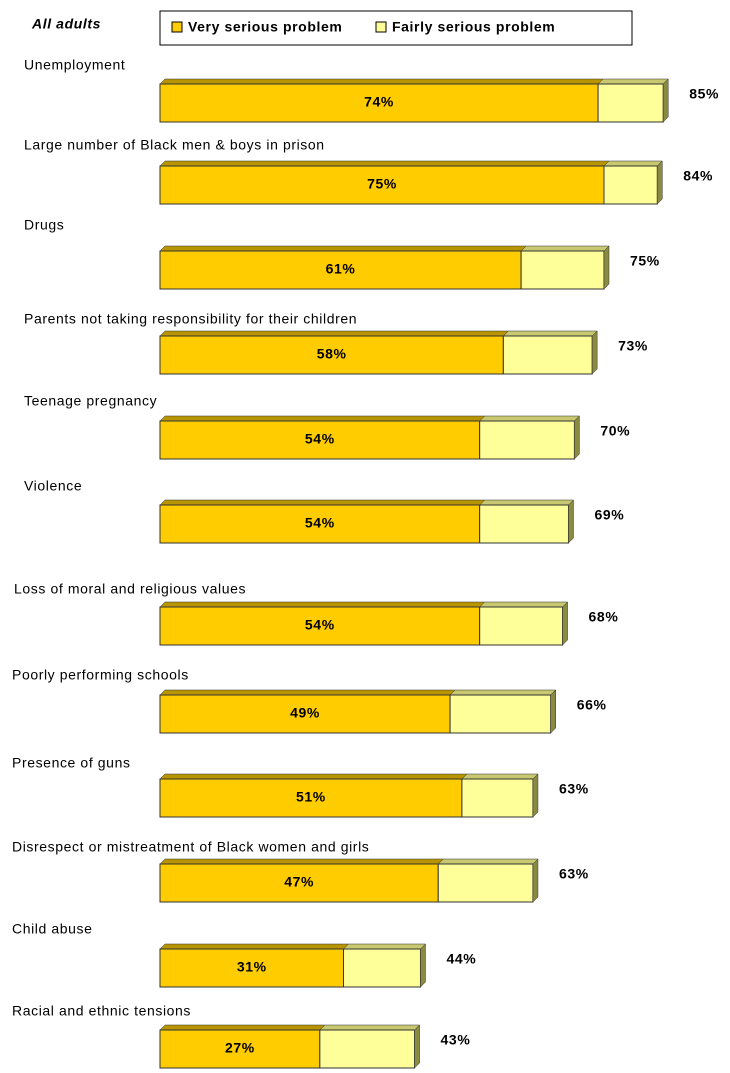  I want to click on total-label: 73%, so click(633, 346).